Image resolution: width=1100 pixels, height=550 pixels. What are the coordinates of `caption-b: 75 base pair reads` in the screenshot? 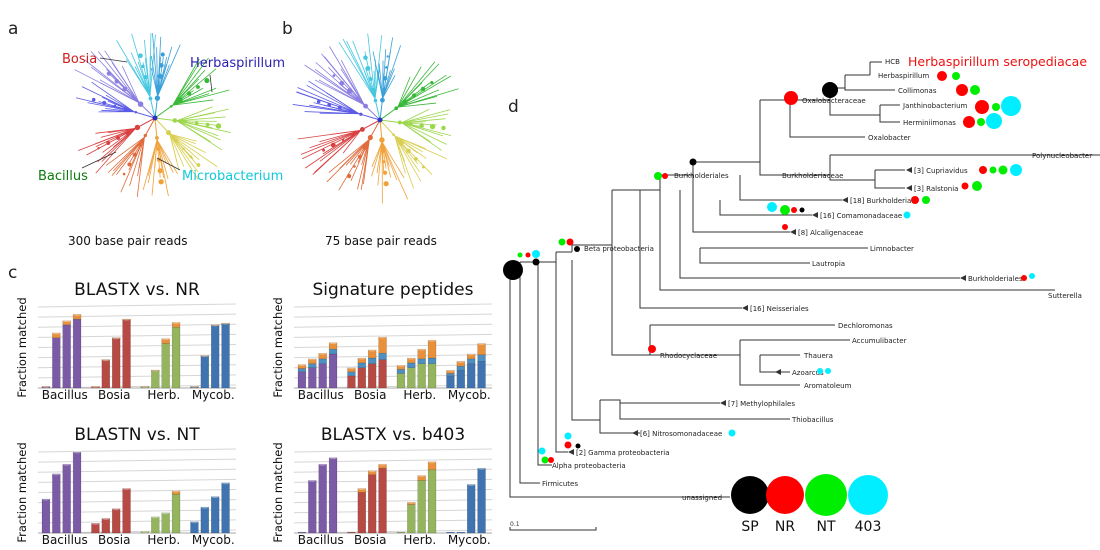 It's located at (381, 241).